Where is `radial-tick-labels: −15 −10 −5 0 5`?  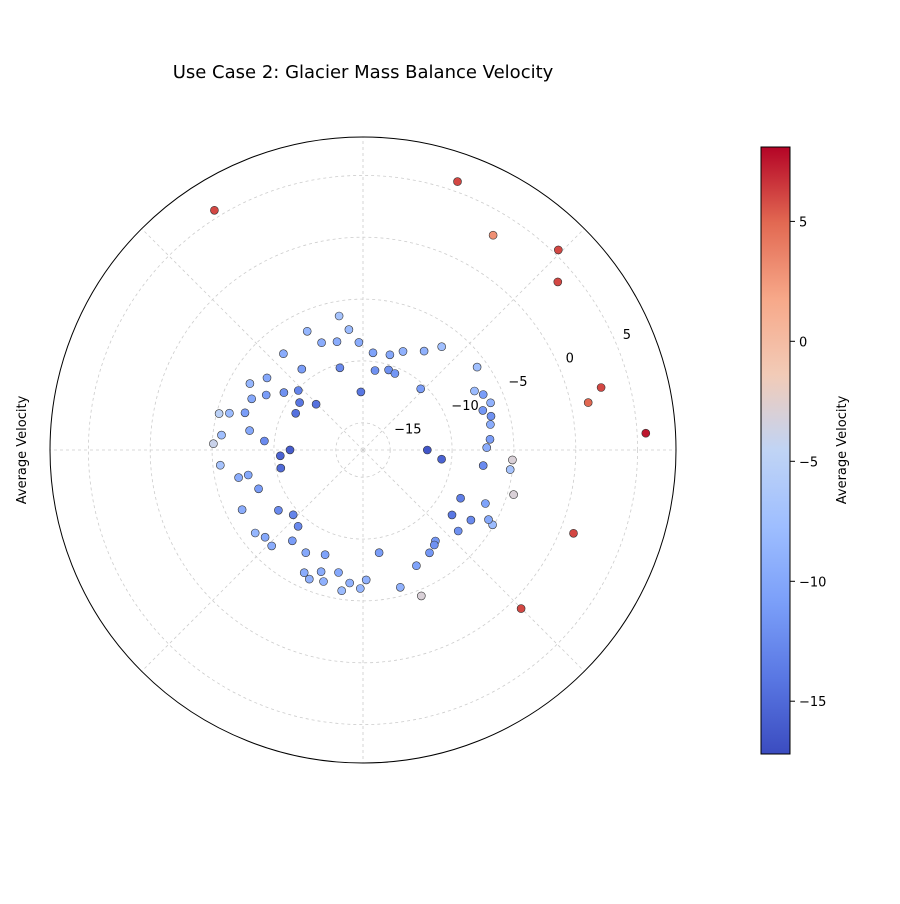 radial-tick-labels: −15 −10 −5 0 5 is located at coordinates (512, 383).